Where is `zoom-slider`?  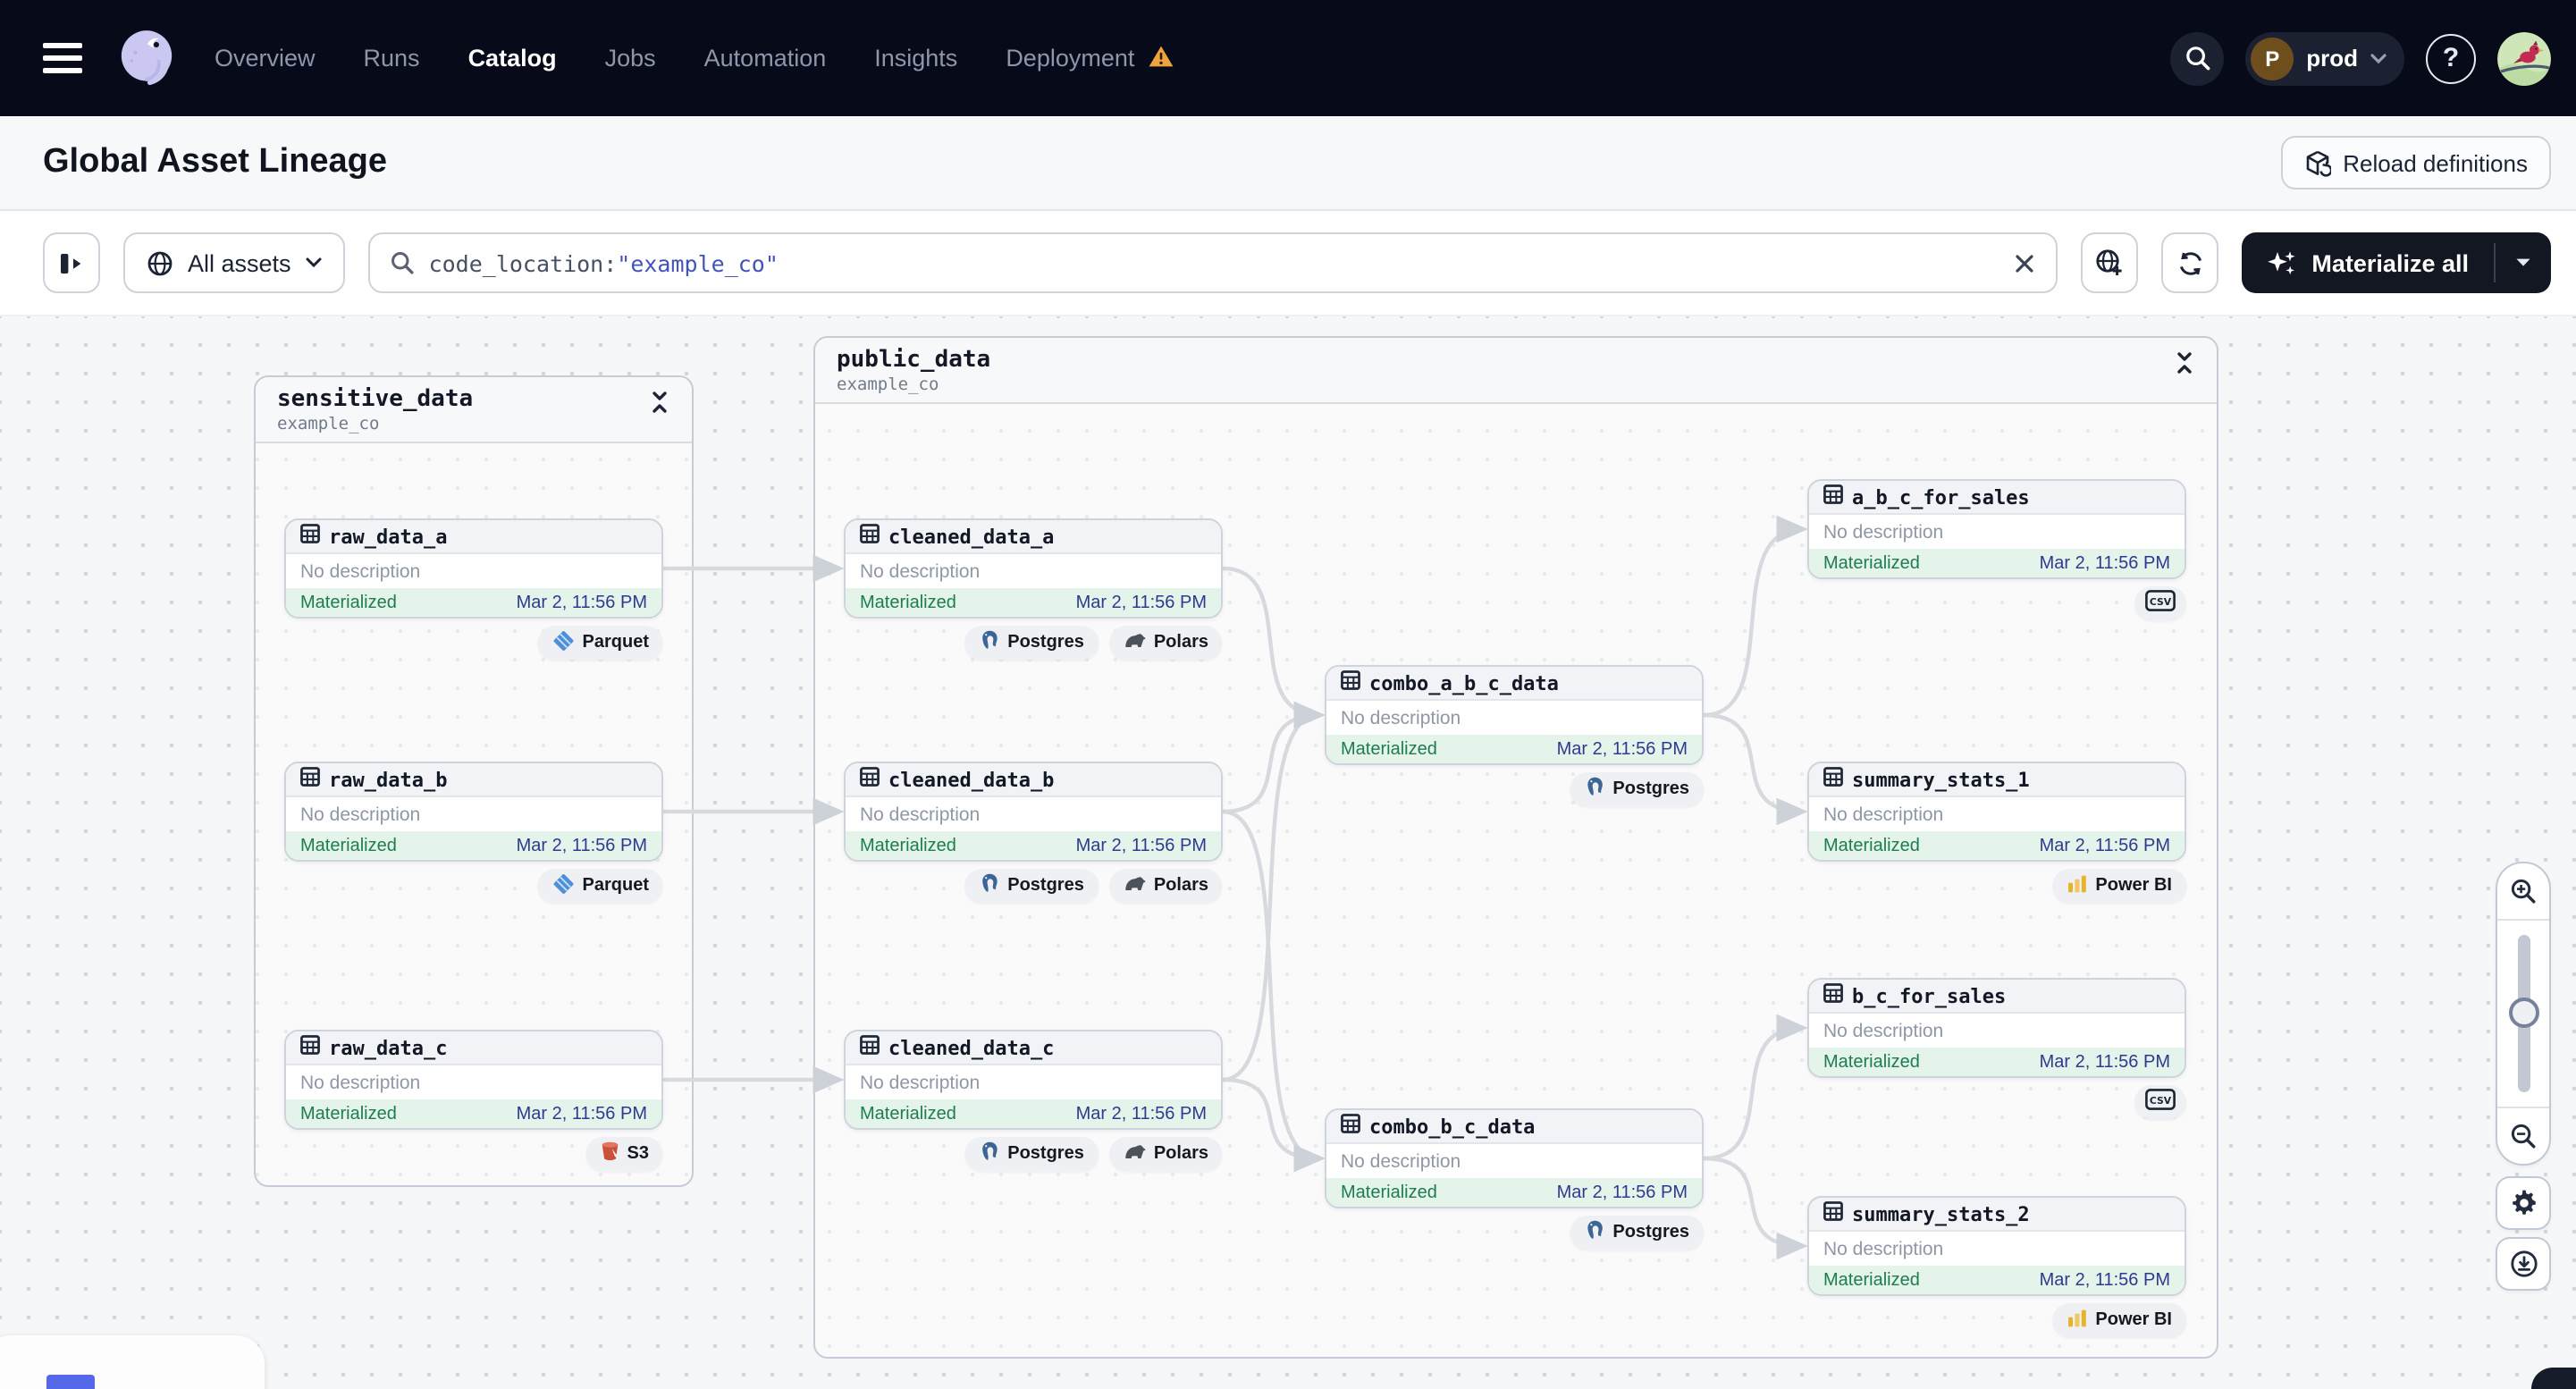
zoom-slider is located at coordinates (2523, 1014).